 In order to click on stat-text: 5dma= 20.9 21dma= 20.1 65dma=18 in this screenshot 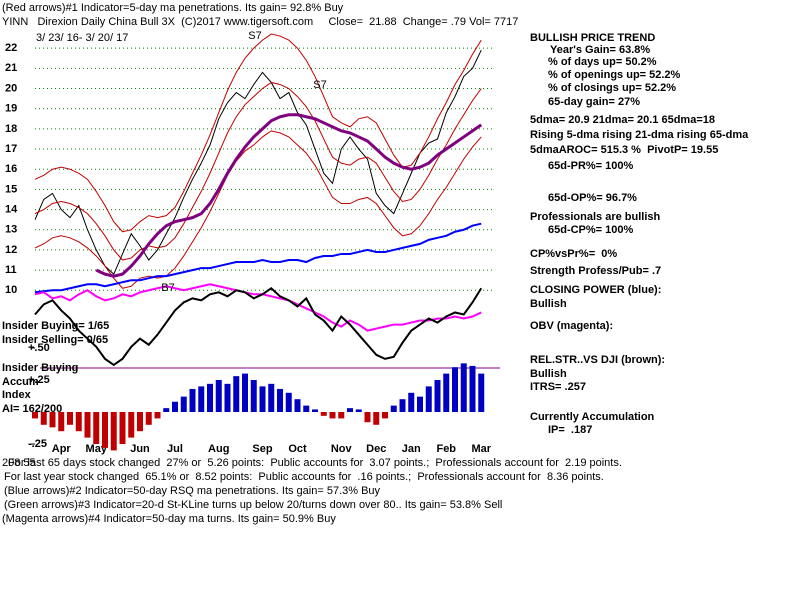, I will do `click(622, 120)`.